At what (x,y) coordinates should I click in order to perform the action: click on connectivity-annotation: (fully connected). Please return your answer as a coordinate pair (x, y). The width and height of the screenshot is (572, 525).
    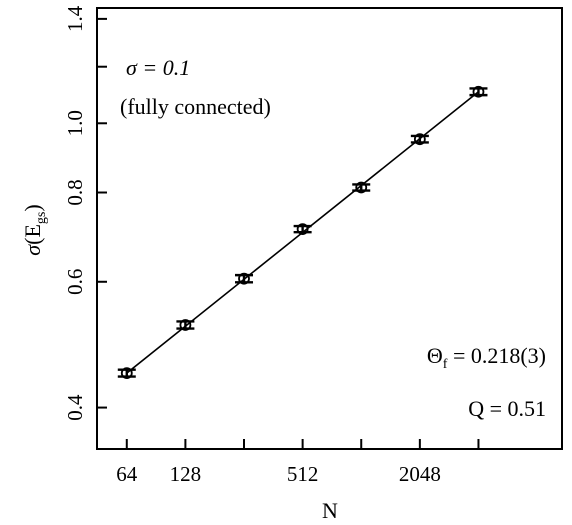
    Looking at the image, I should click on (195, 106).